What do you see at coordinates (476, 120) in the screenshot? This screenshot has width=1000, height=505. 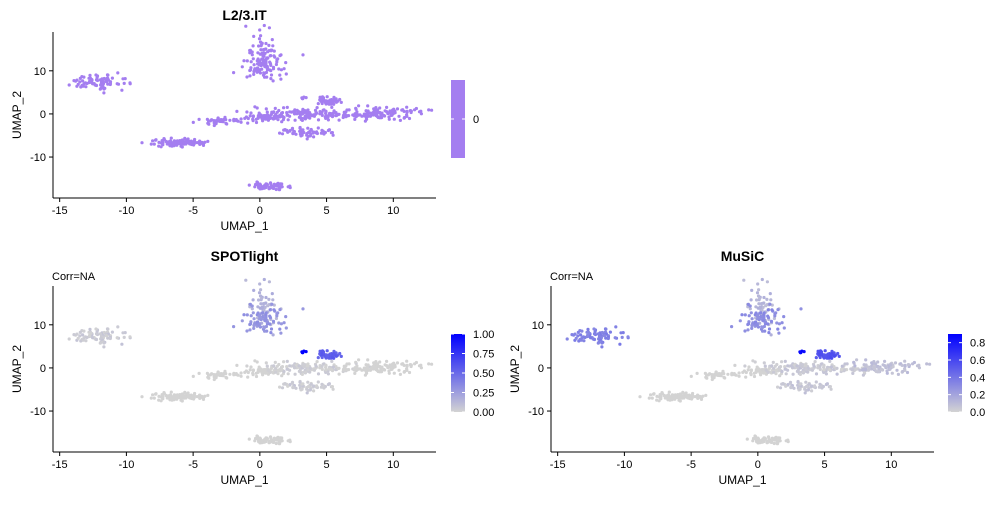 I see `colorbar-tick-label: 0` at bounding box center [476, 120].